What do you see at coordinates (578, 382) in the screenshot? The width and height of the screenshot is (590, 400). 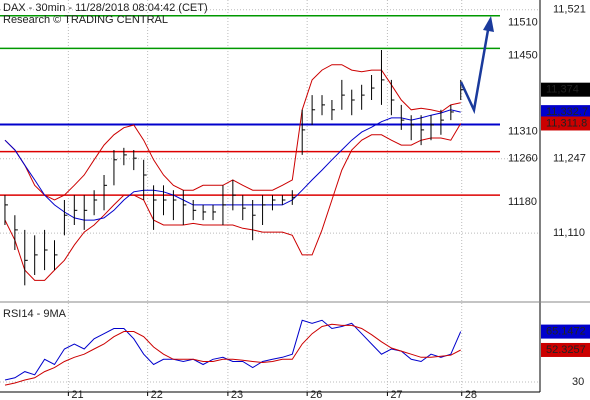 I see `y-tick-label: 30` at bounding box center [578, 382].